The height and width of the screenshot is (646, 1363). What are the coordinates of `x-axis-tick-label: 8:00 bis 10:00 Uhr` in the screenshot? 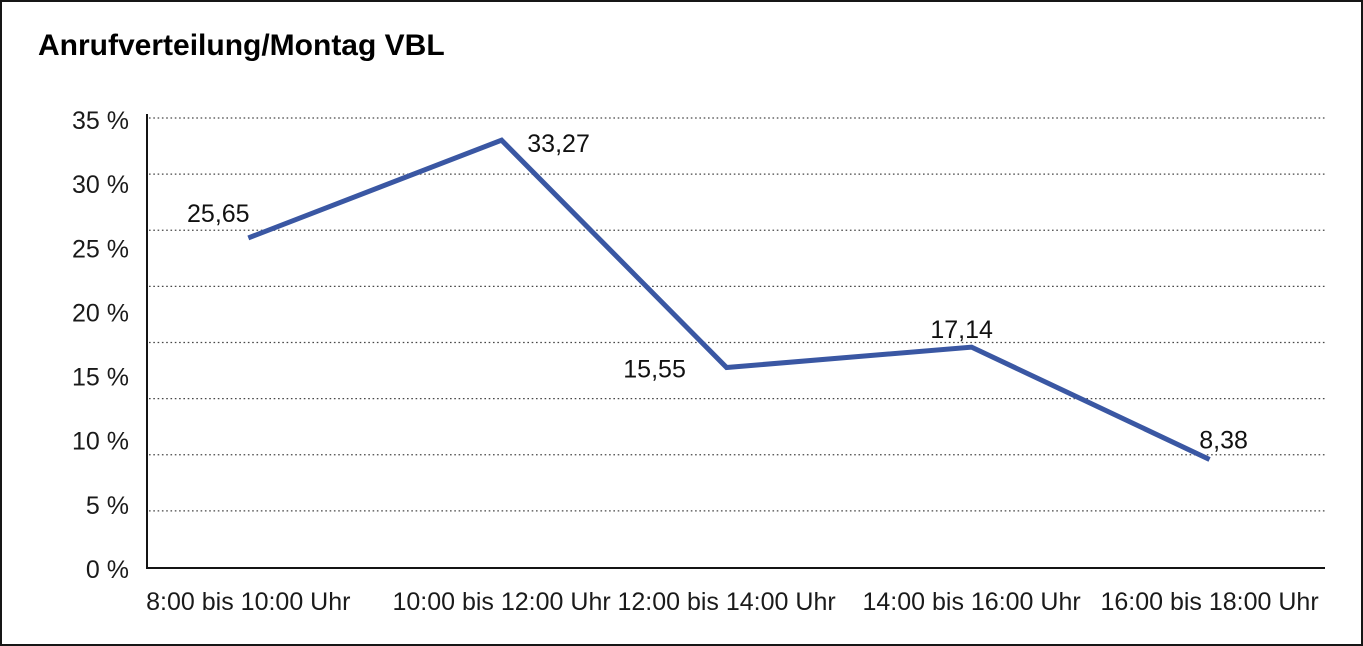 It's located at (248, 602).